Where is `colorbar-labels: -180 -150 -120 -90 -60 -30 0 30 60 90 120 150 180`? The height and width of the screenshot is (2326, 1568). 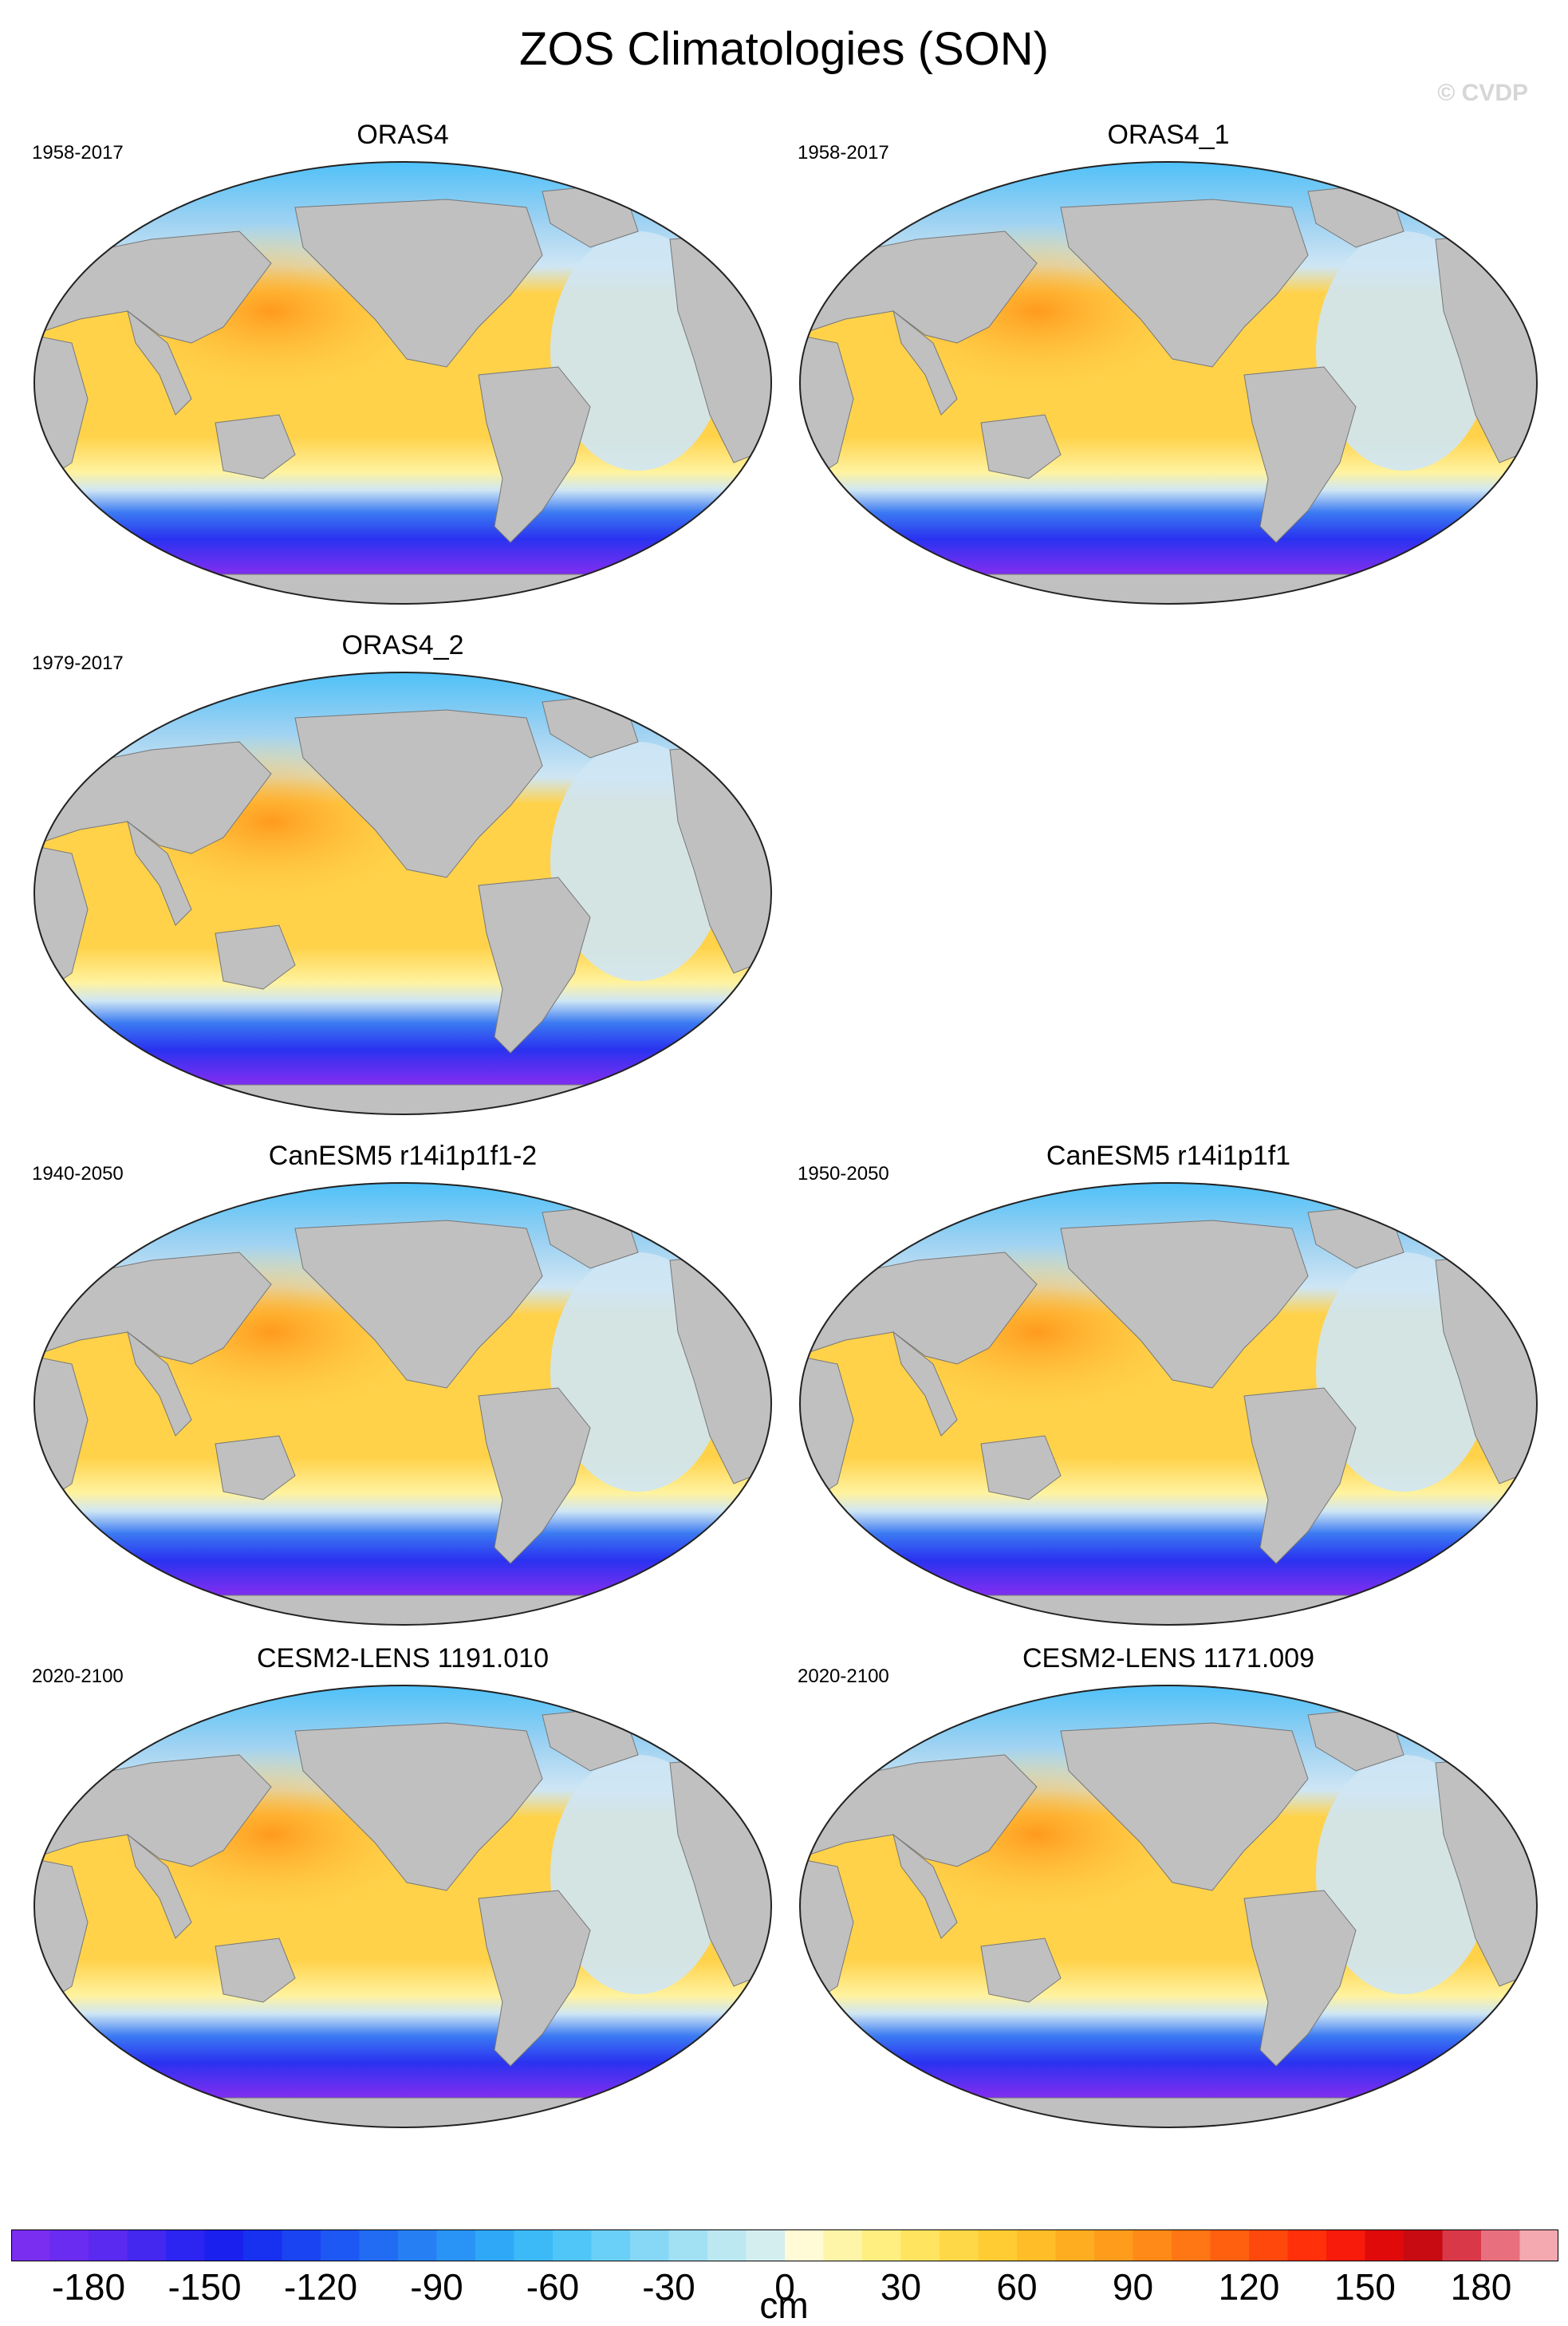 colorbar-labels: -180 -150 -120 -90 -60 -30 0 30 60 90 120 150 180 is located at coordinates (784, 2287).